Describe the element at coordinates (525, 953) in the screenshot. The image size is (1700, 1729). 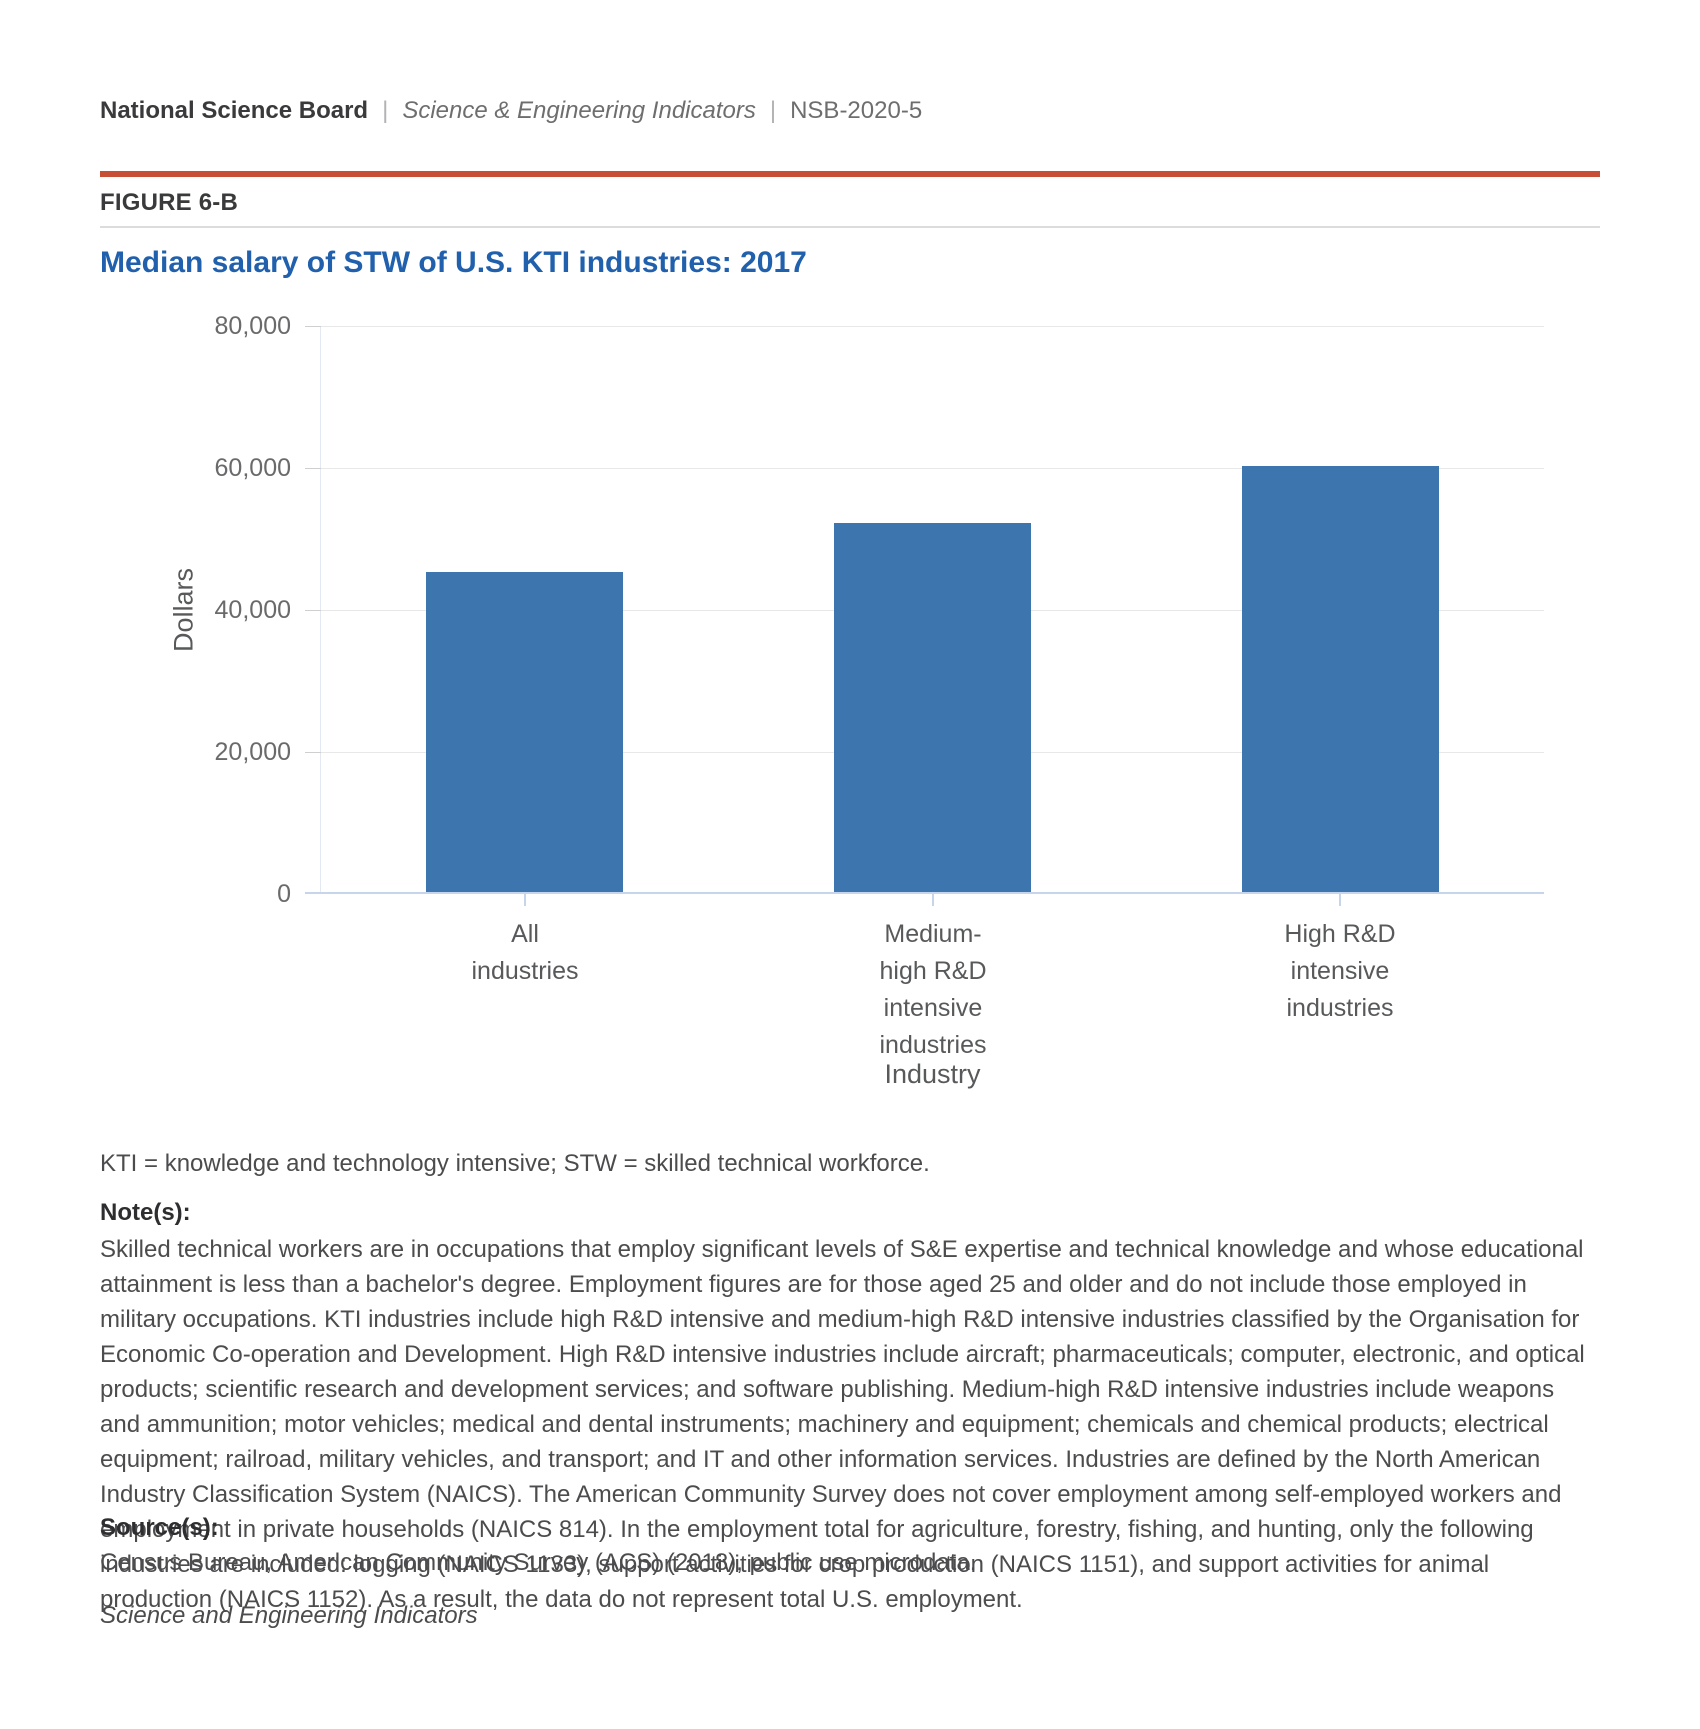
I see `x-category-label: All industries` at that location.